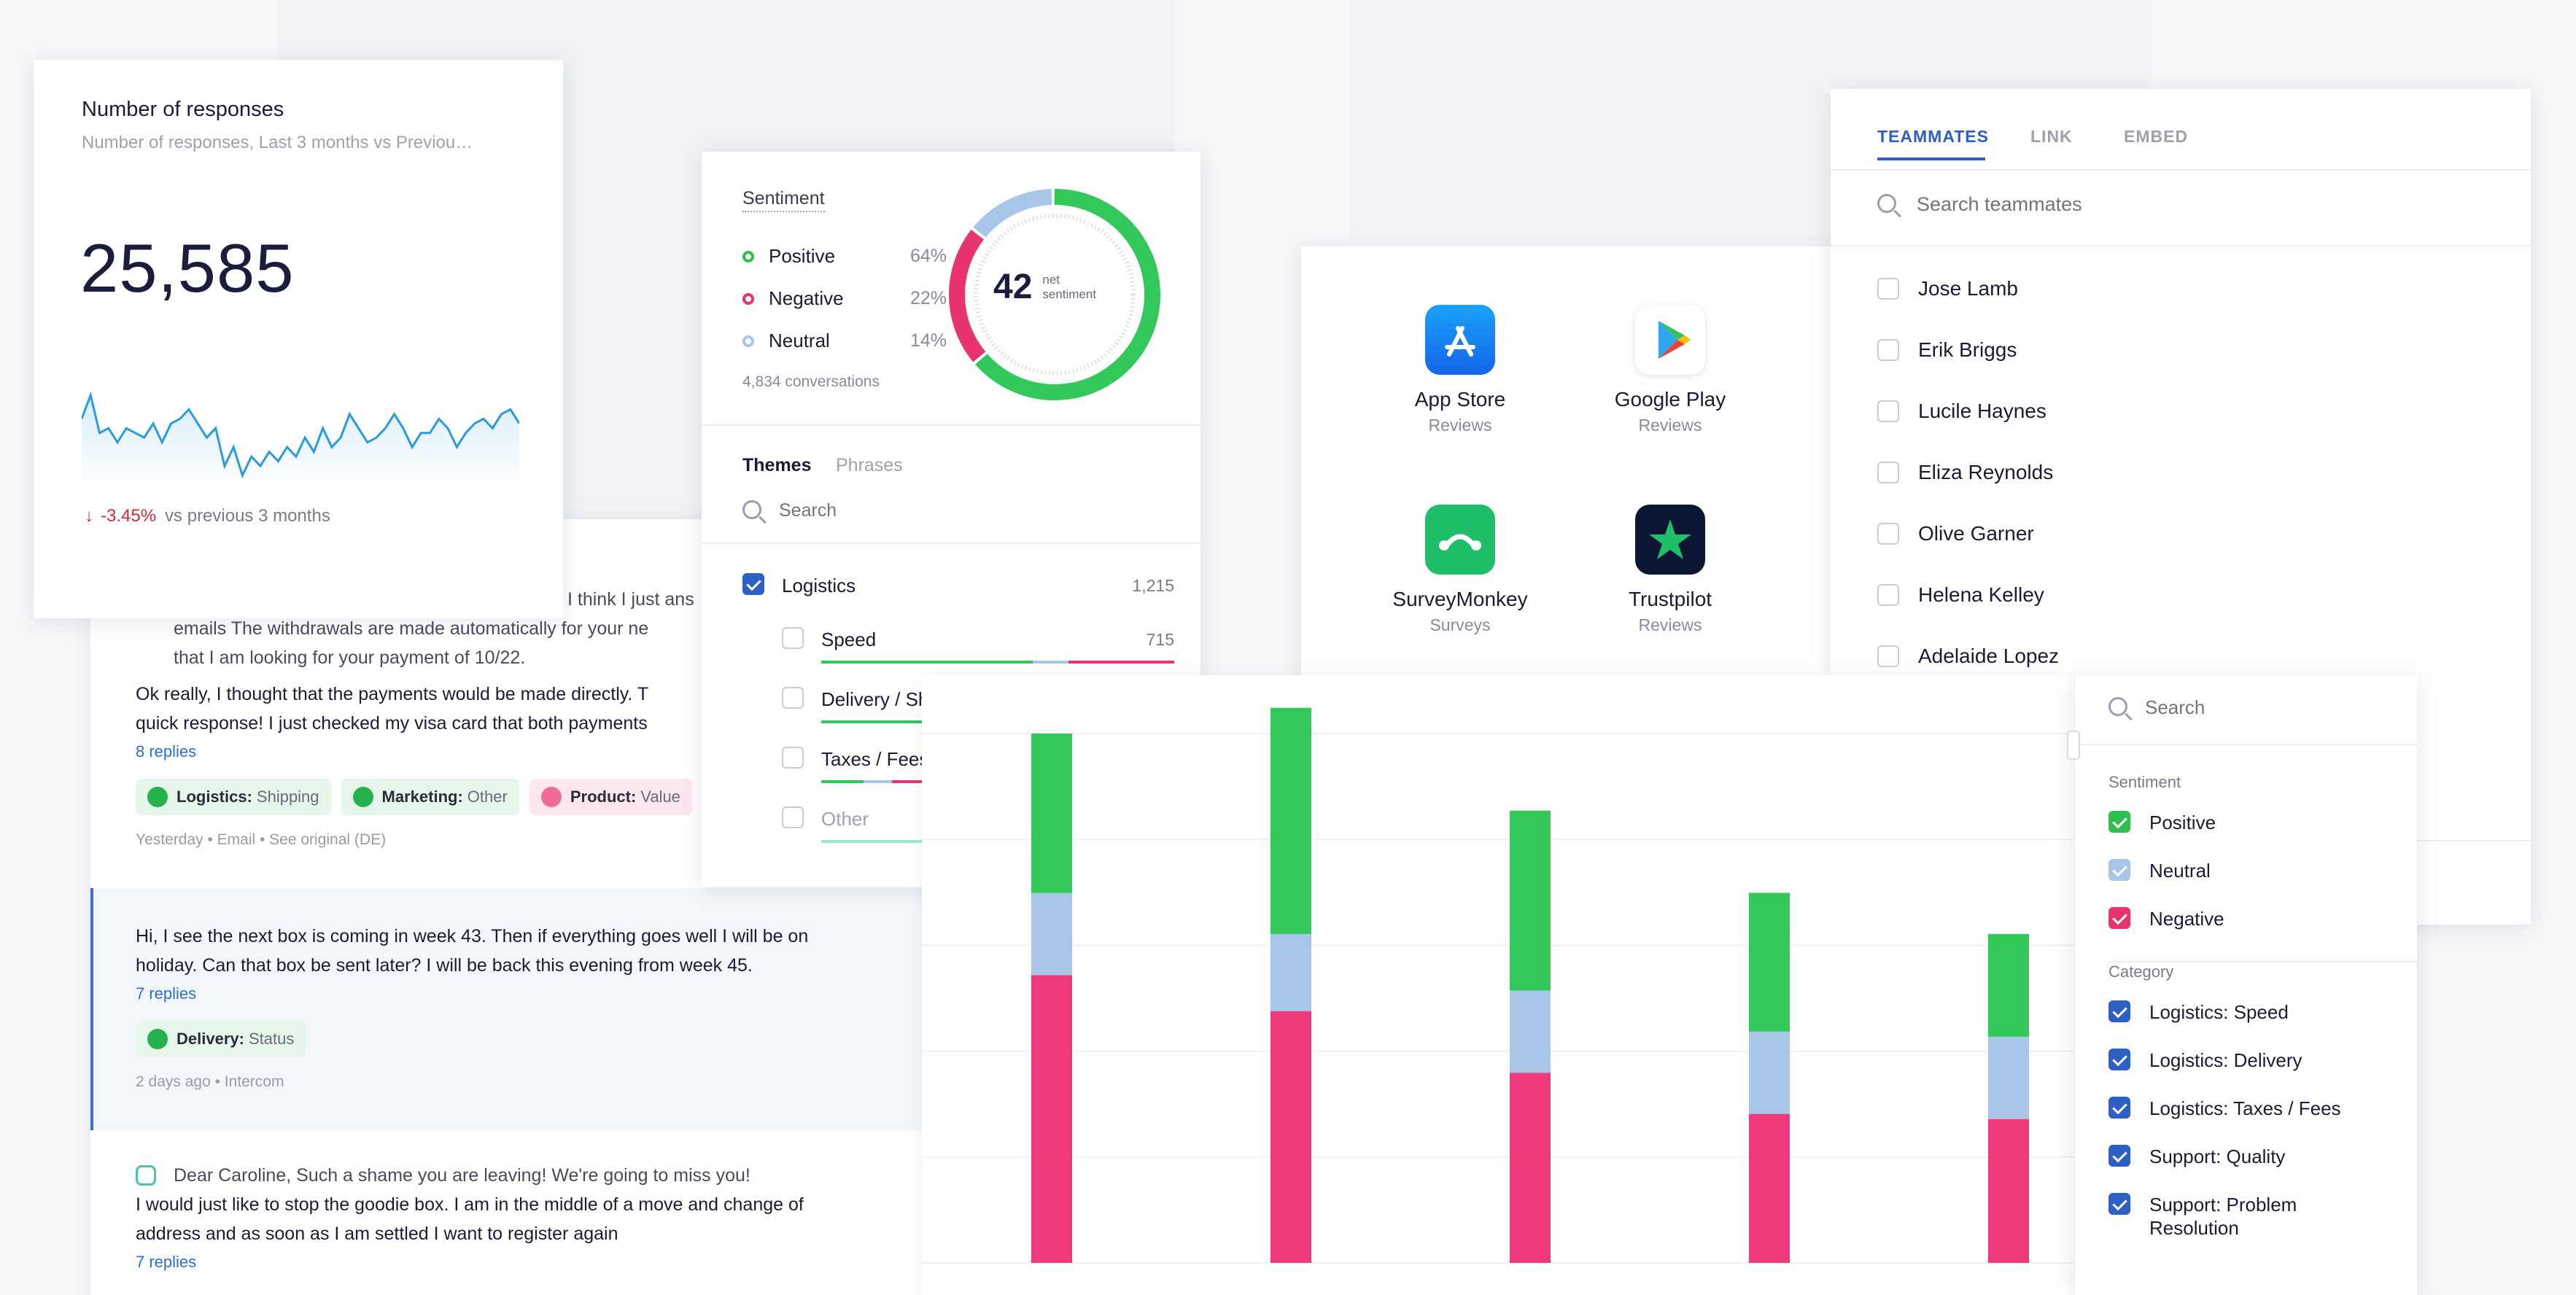  Describe the element at coordinates (300, 440) in the screenshot. I see `responses-sparkline` at that location.